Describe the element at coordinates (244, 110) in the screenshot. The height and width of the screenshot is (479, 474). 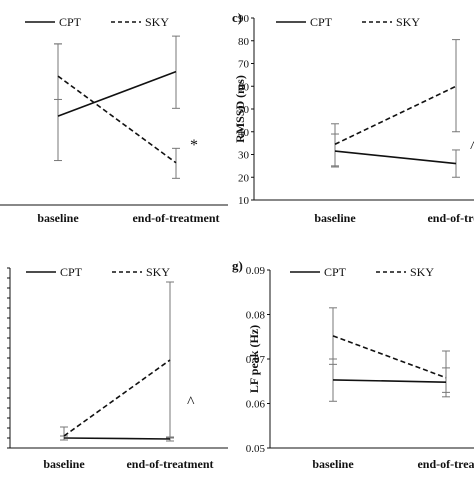
I see `y-tick-label: 50` at that location.